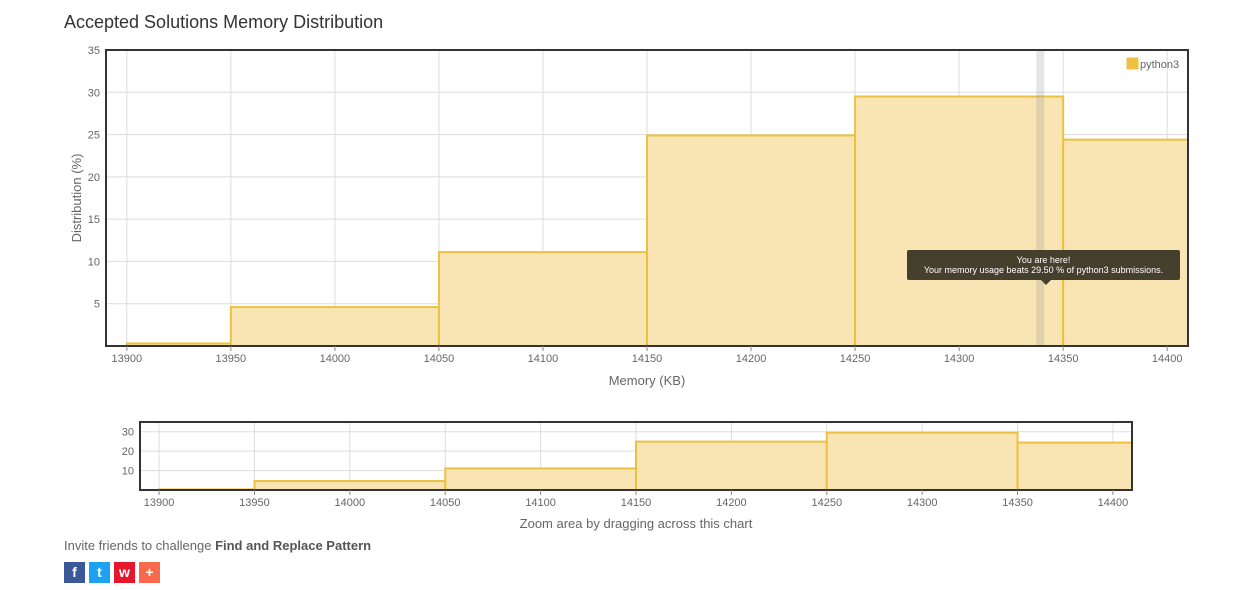 The height and width of the screenshot is (590, 1249). What do you see at coordinates (1159, 65) in the screenshot?
I see `legend-label: python3` at bounding box center [1159, 65].